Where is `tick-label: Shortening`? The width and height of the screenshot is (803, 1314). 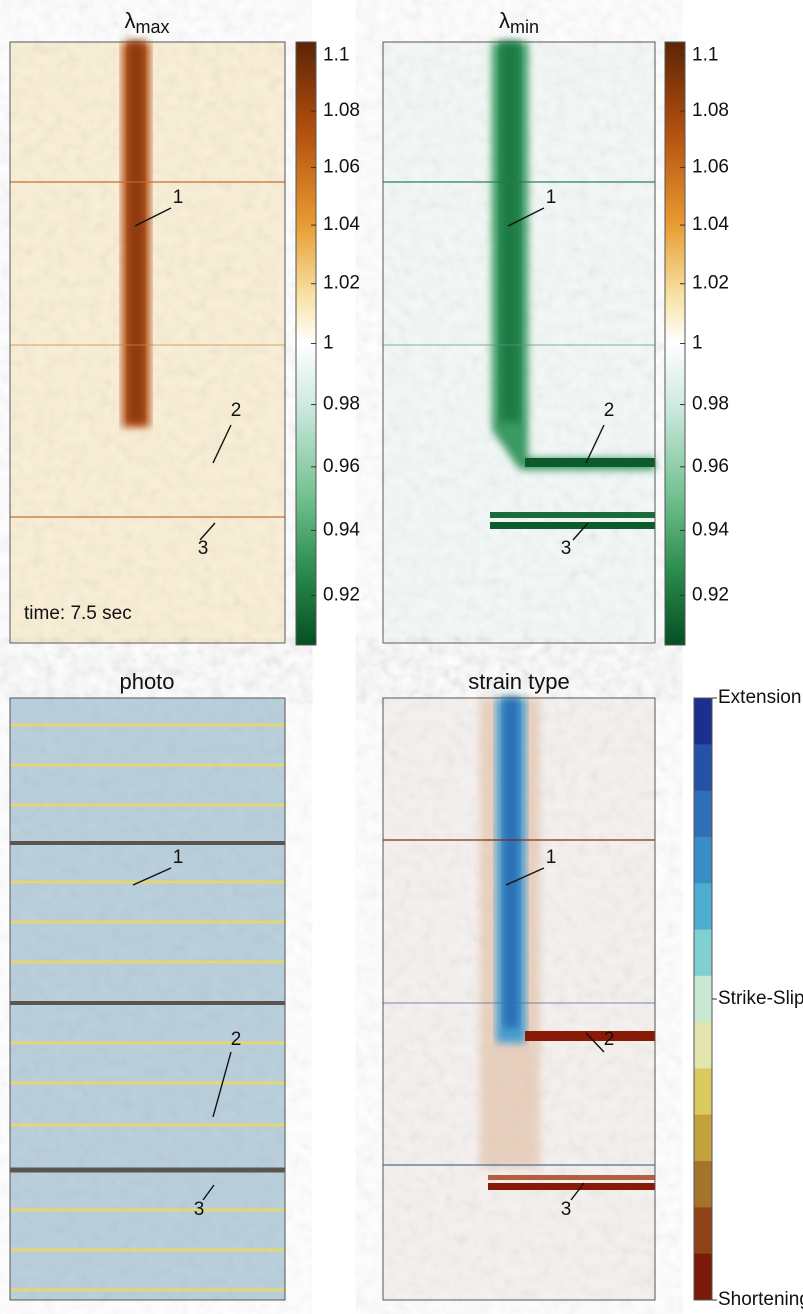 tick-label: Shortening is located at coordinates (760, 1299).